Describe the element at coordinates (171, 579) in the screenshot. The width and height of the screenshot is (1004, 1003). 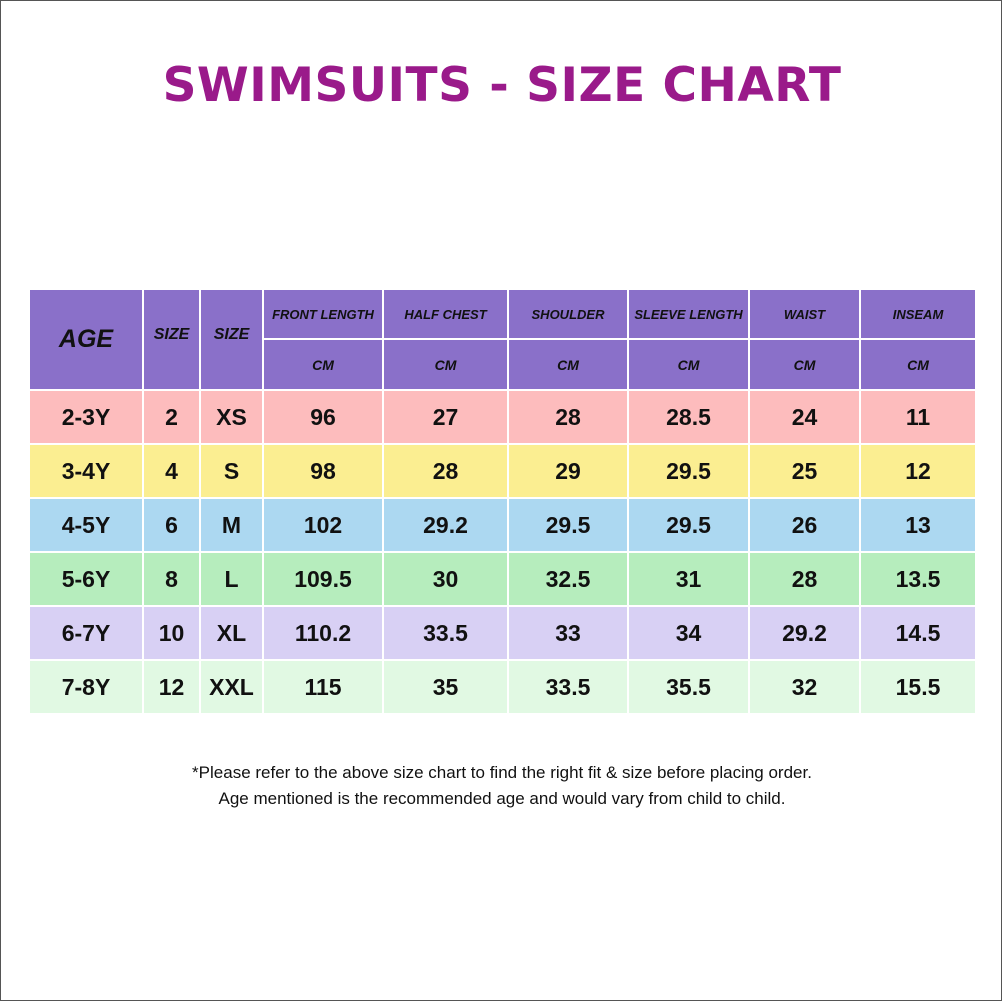
I see `cell-size-number: 8` at that location.